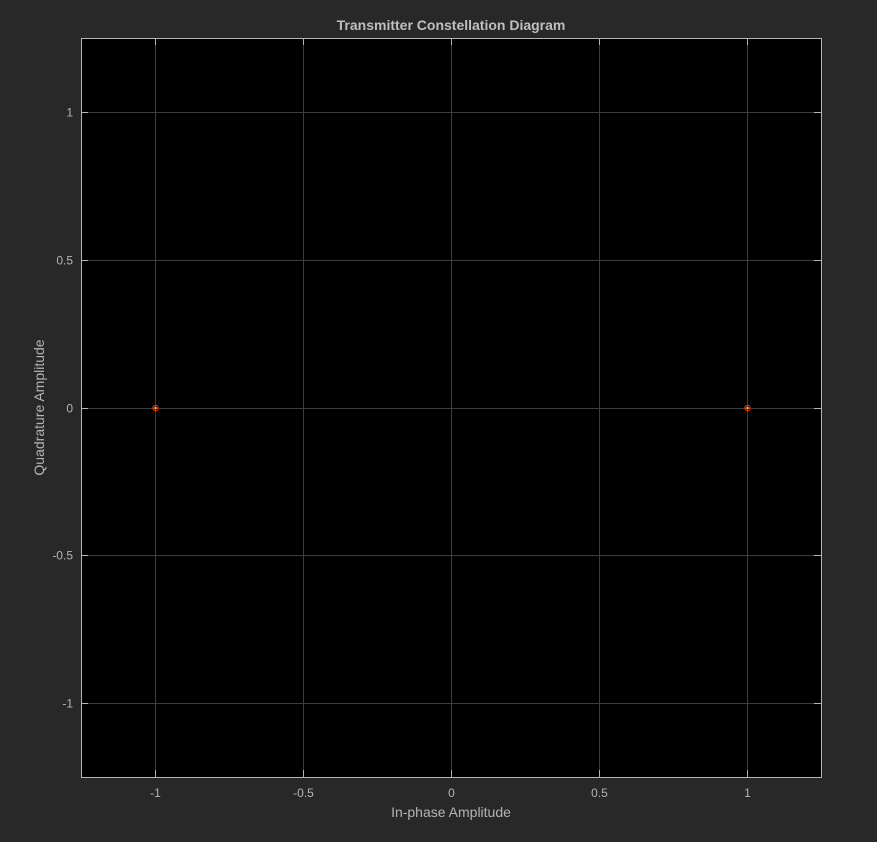  Describe the element at coordinates (451, 812) in the screenshot. I see `x-axis-label: In-phase Amplitude` at that location.